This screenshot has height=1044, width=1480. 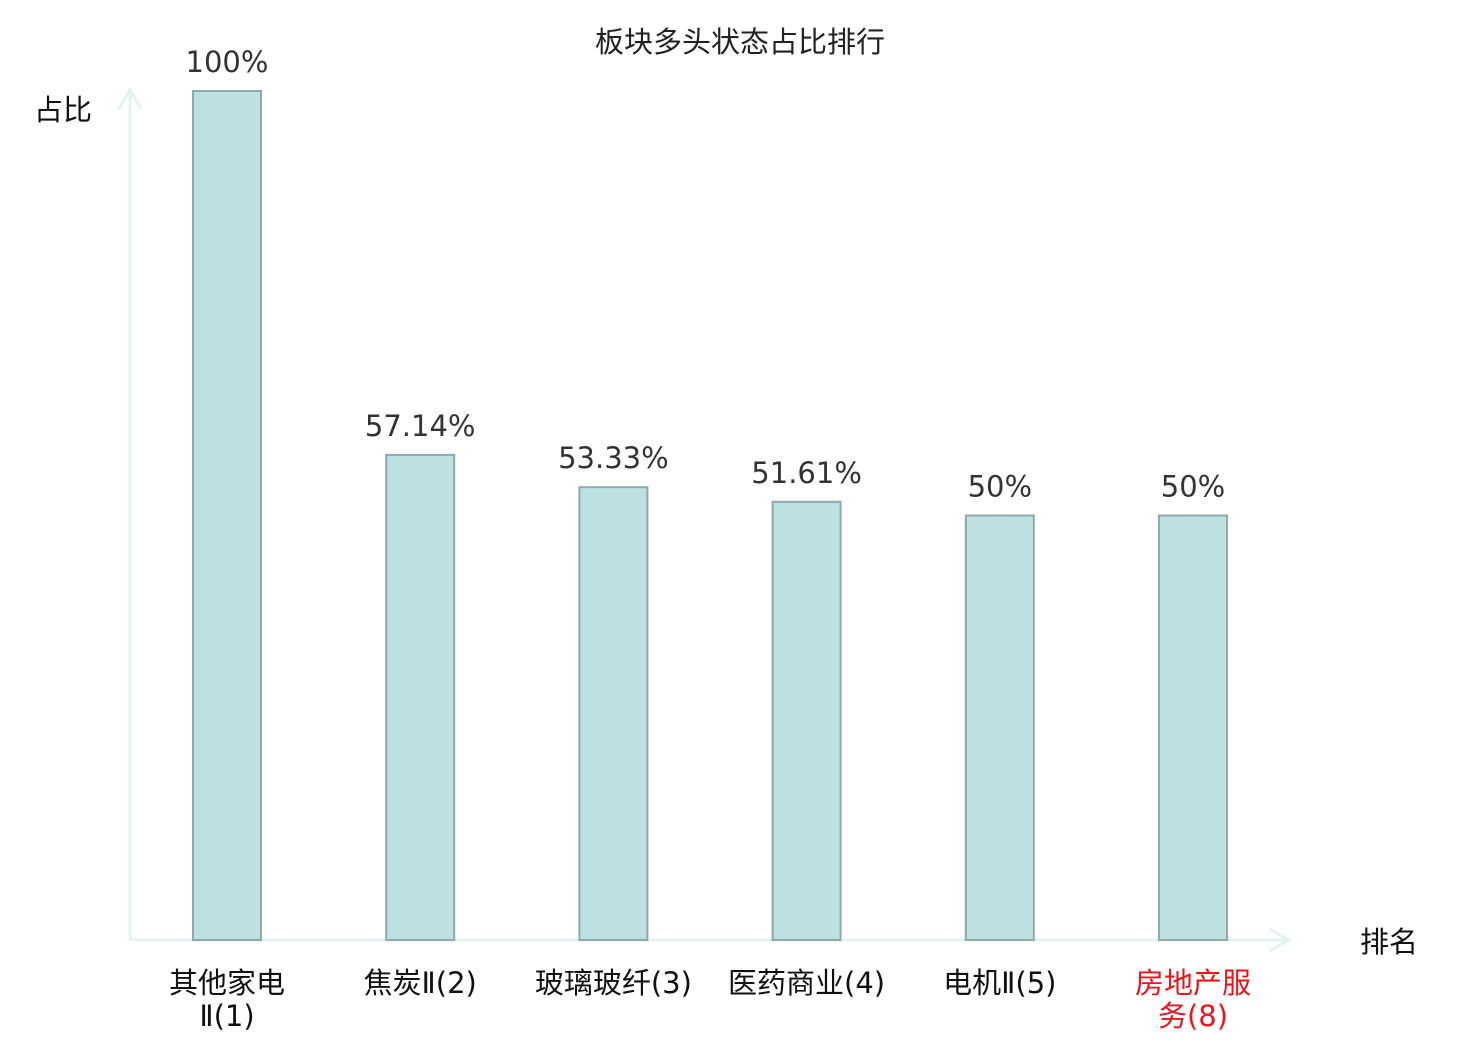 What do you see at coordinates (226, 1016) in the screenshot?
I see `category-label-1-line-2: Ⅱ(1)` at bounding box center [226, 1016].